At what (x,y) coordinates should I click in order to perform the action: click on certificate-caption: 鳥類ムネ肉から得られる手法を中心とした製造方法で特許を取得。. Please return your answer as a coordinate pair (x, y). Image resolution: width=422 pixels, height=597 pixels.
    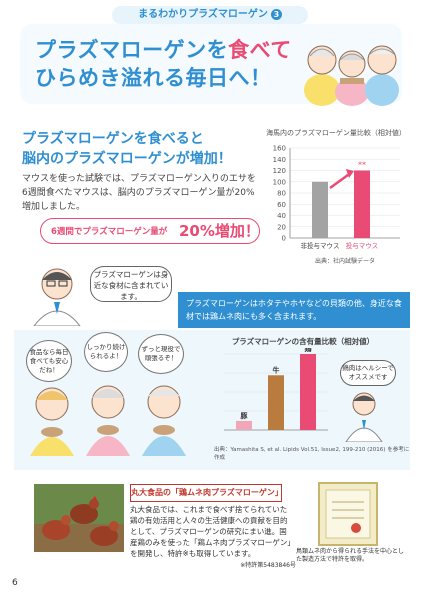
    Looking at the image, I should click on (350, 555).